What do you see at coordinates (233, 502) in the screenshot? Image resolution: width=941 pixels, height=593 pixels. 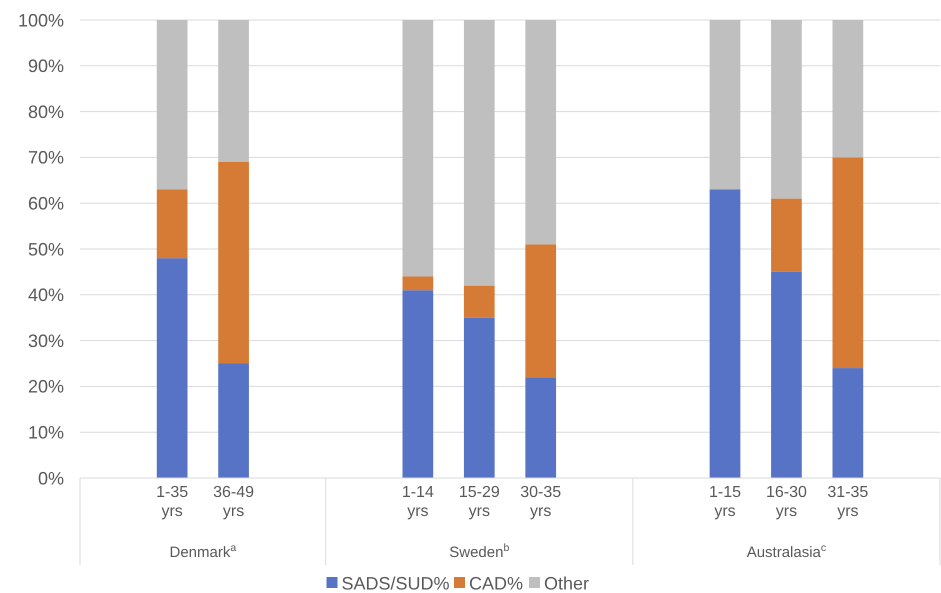 I see `x-tick-label: 36-49 yrs` at bounding box center [233, 502].